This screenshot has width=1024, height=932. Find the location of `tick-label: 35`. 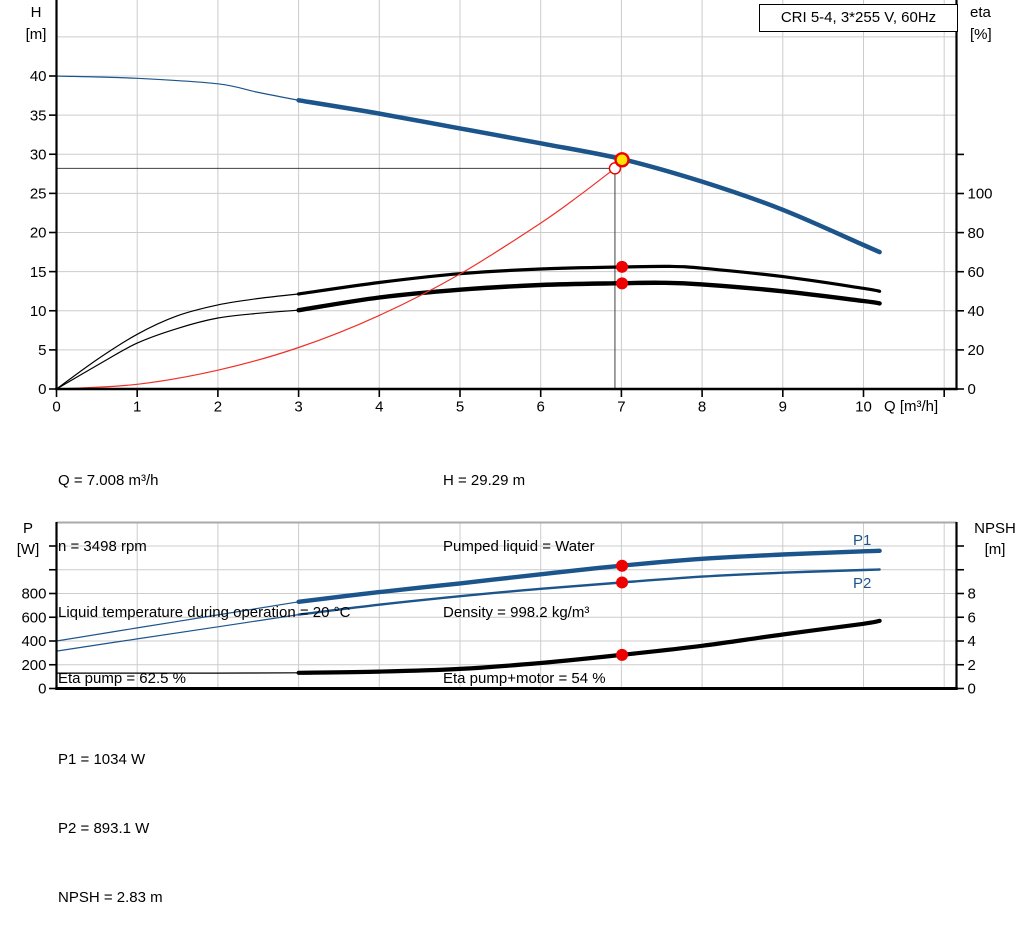

tick-label: 35 is located at coordinates (38, 115).